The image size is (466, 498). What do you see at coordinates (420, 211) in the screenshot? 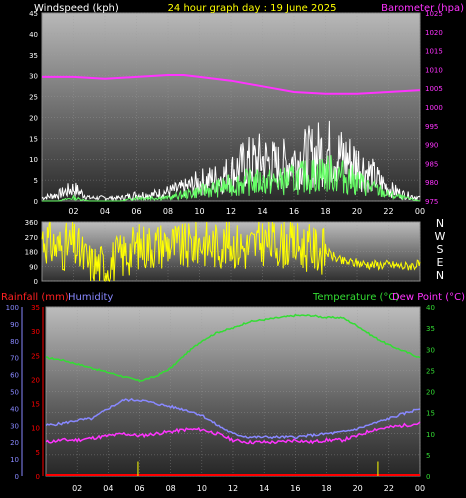
I see `top-x-tick-label: 00` at bounding box center [420, 211].